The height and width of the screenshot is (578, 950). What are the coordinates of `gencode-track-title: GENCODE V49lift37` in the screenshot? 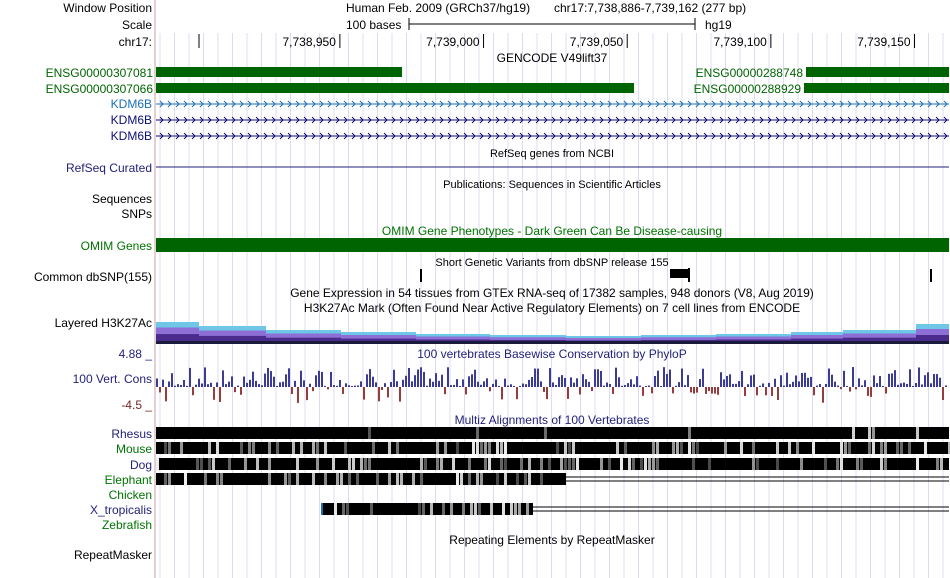 It's located at (552, 58).